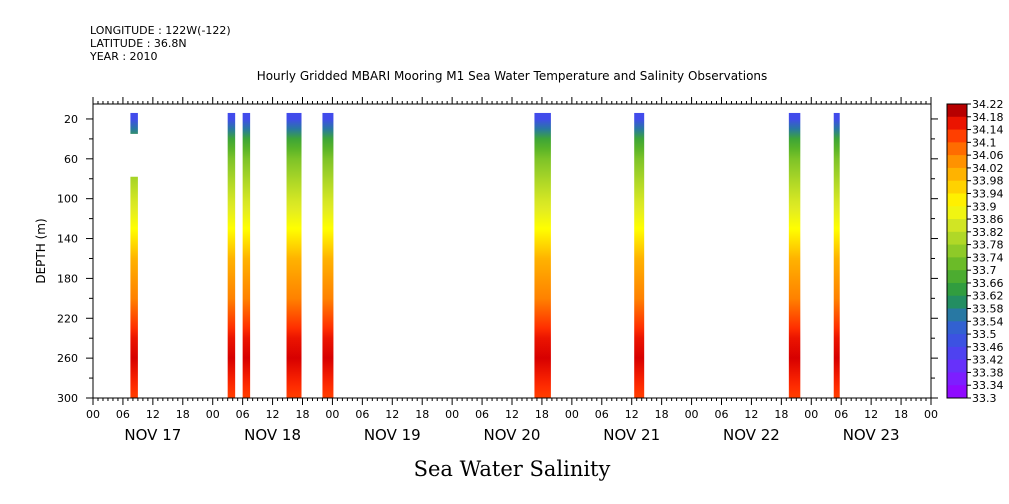  Describe the element at coordinates (988, 257) in the screenshot. I see `colorbar-label: 33.74` at that location.